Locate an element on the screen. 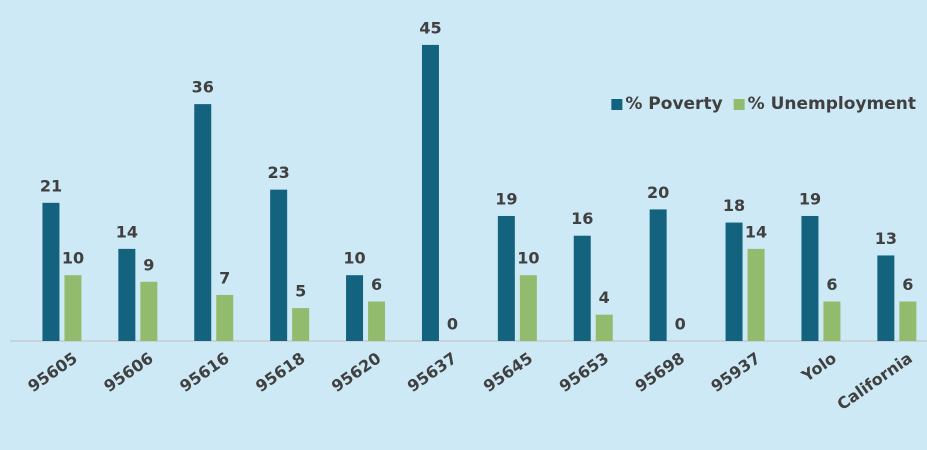 This screenshot has height=450, width=927. x-tick-label: 95637 is located at coordinates (432, 371).